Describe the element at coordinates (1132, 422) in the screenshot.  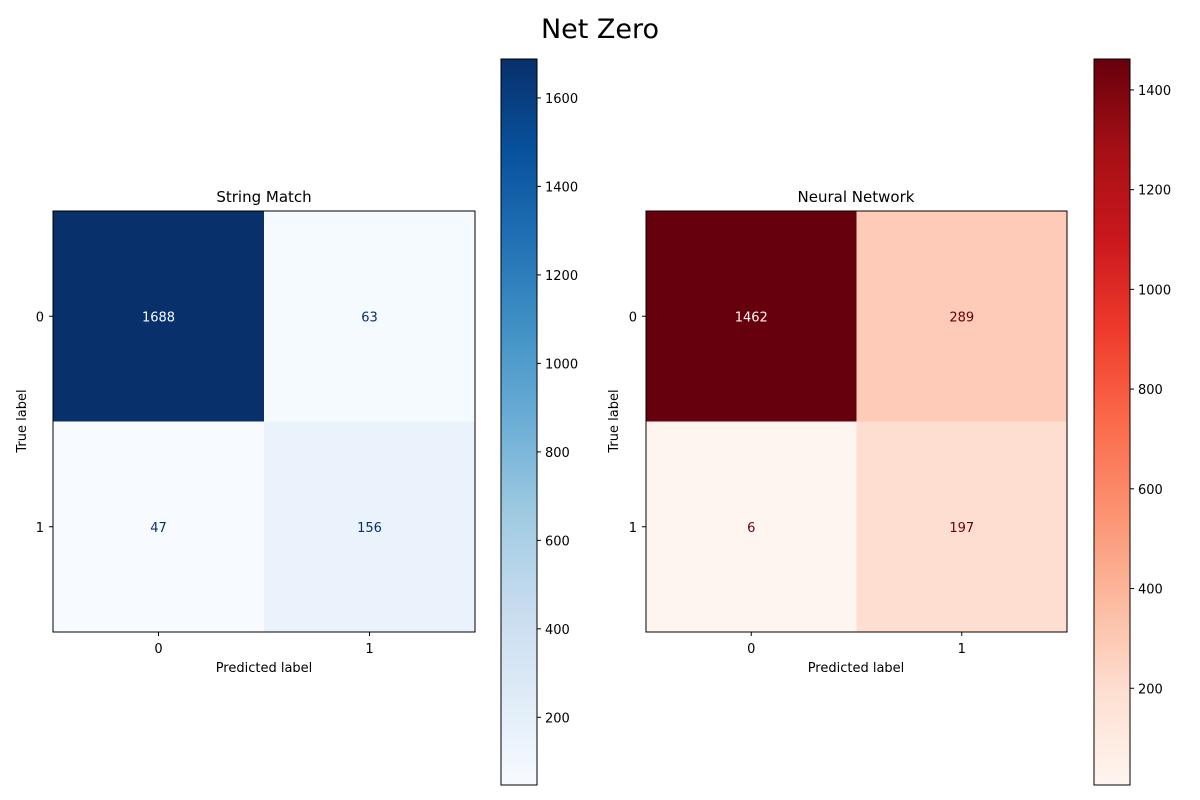
I see `colorbar: 200 400 600 800 1000 1200 1400` at that location.